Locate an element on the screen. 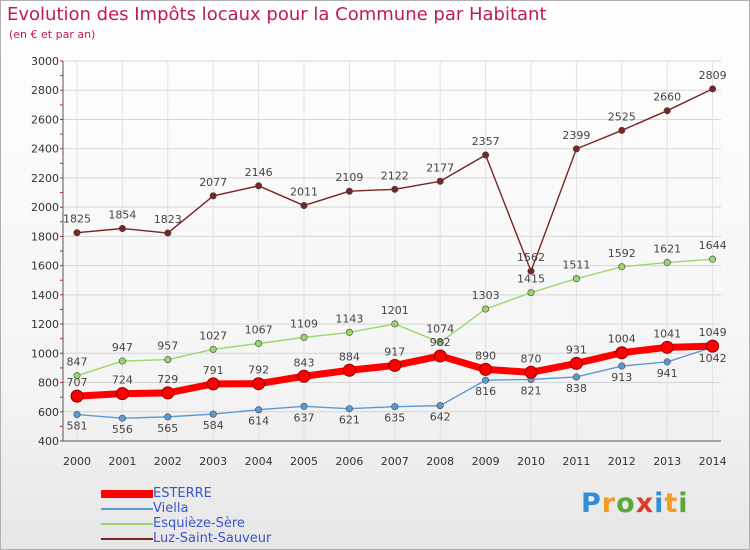  y-tick-label: 800 is located at coordinates (48, 383).